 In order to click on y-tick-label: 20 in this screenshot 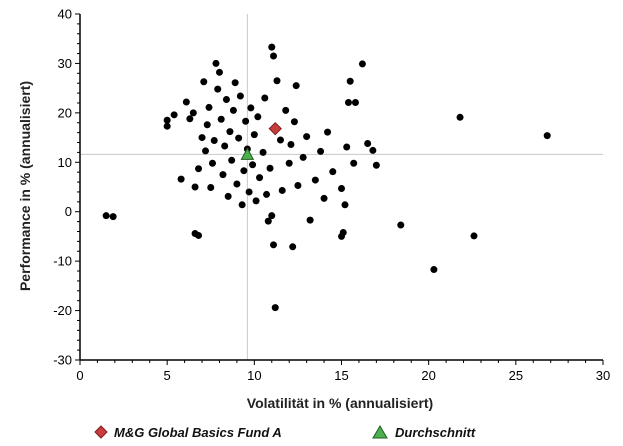, I will do `click(65, 112)`.